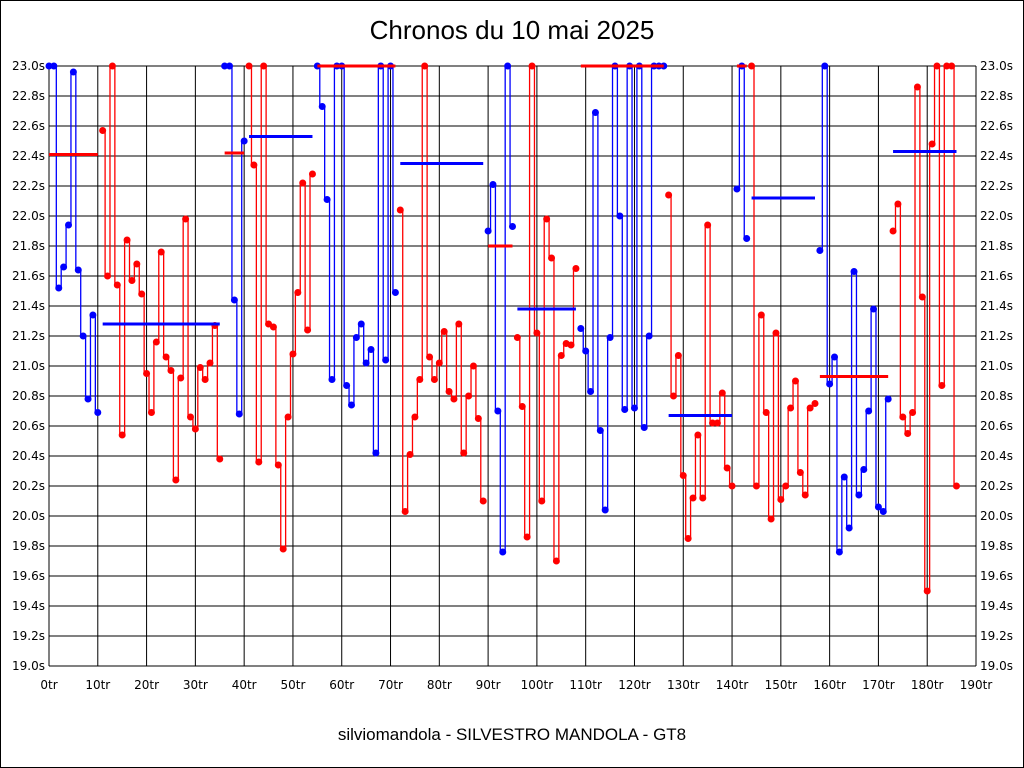  What do you see at coordinates (927, 685) in the screenshot?
I see `x-tick-label: 180tr` at bounding box center [927, 685].